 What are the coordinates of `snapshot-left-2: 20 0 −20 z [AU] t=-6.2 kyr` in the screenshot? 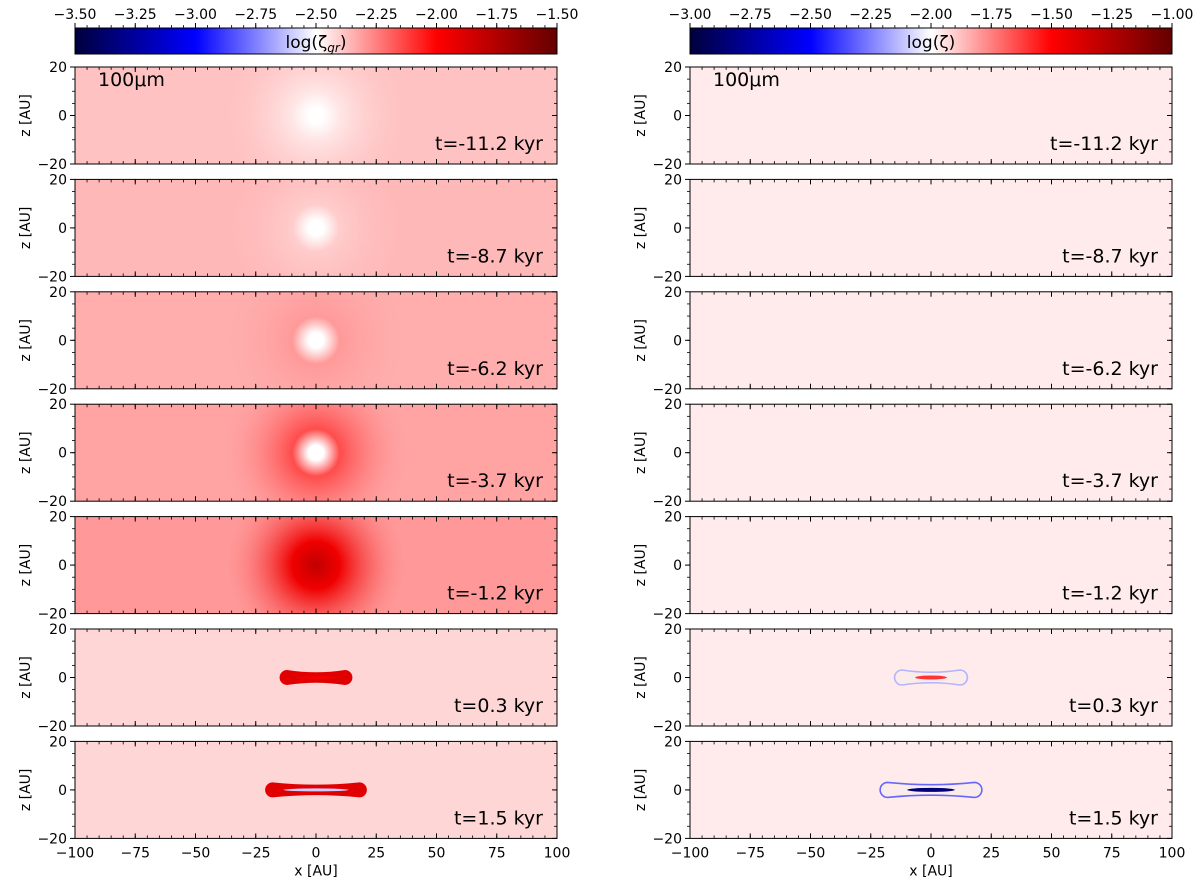 It's located at (288, 341).